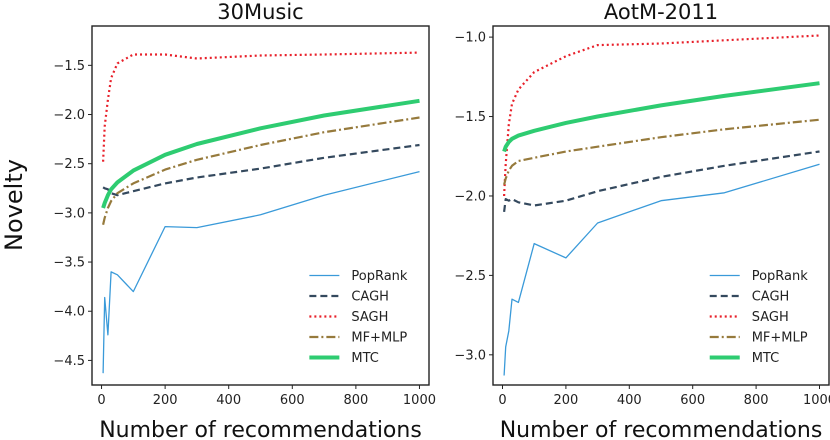 Image resolution: width=830 pixels, height=440 pixels. Describe the element at coordinates (661, 12) in the screenshot. I see `chart-title-aotm-2011: AotM-2011` at that location.